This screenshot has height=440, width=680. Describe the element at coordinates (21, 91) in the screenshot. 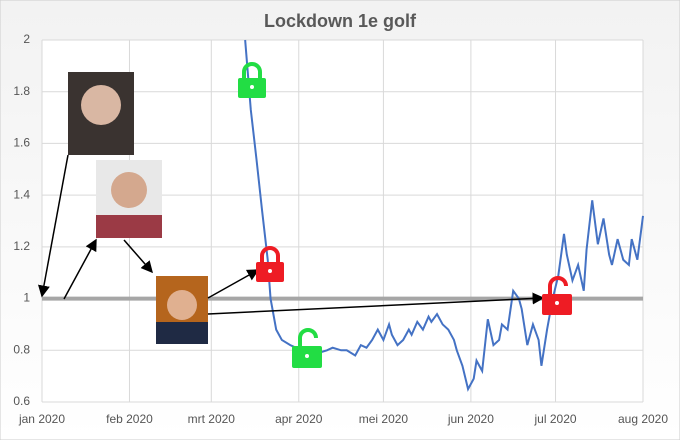

I see `y-tick-label: 1.8` at that location.